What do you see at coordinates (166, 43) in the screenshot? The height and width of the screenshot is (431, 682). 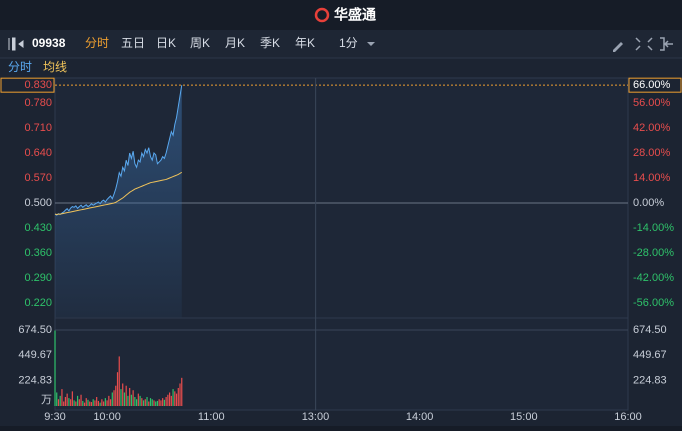 I see `tab: 日K` at bounding box center [166, 43].